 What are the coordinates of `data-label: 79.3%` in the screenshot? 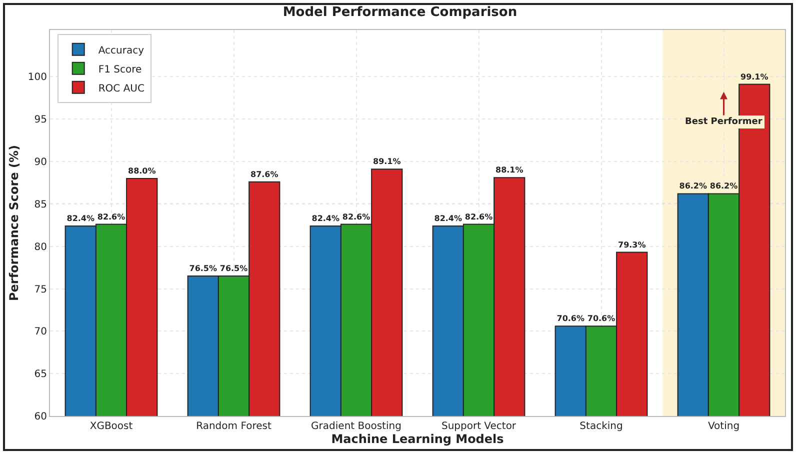 It's located at (632, 245).